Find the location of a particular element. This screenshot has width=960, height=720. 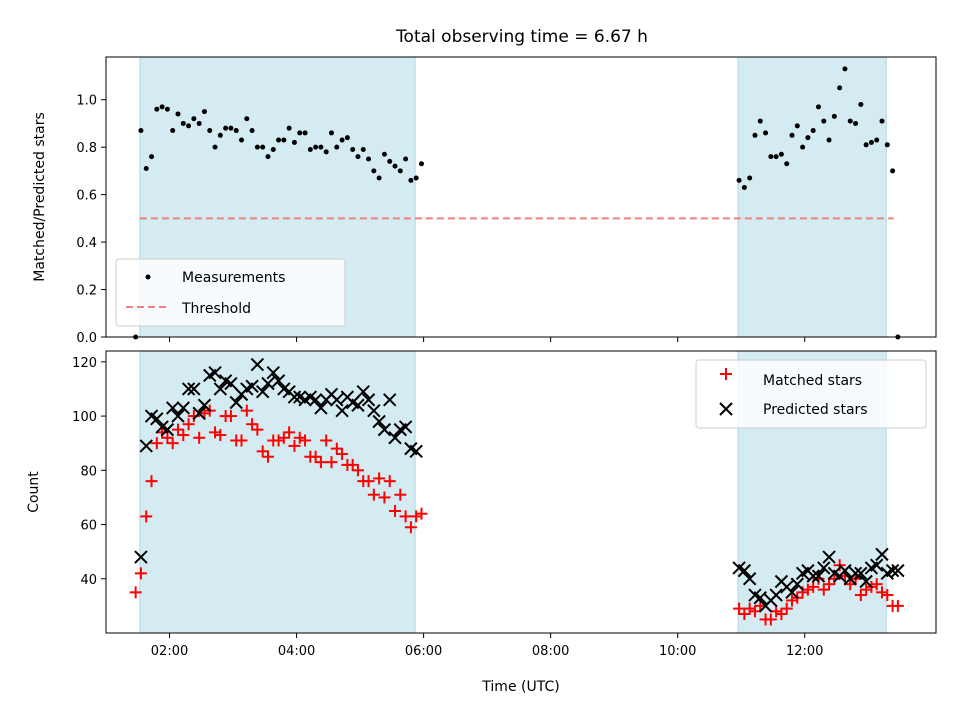

top-y-ticks: 0.0 0.2 0.4 0.6 0.8 1.0 is located at coordinates (91, 220).